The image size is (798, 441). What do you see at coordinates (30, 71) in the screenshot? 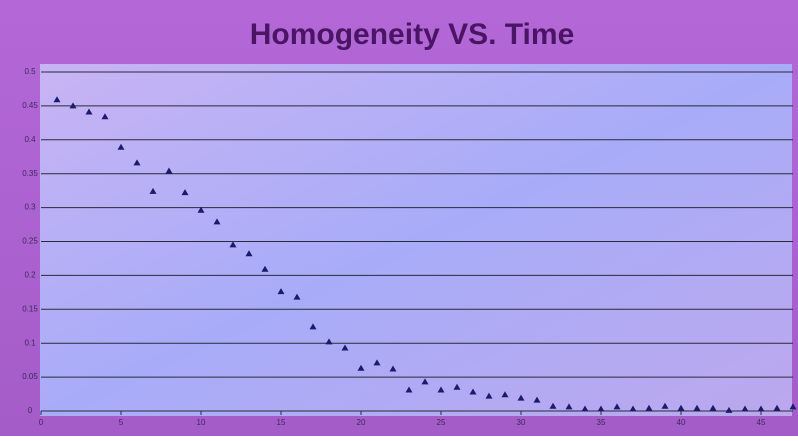
I see `y-tick-label: 0.5` at bounding box center [30, 71].